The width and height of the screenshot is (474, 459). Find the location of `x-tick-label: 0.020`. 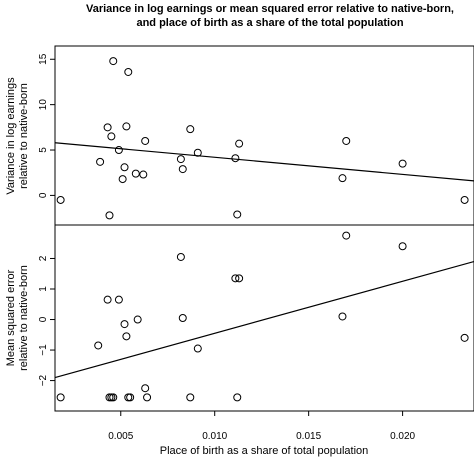

x-tick-label: 0.020 is located at coordinates (402, 436).